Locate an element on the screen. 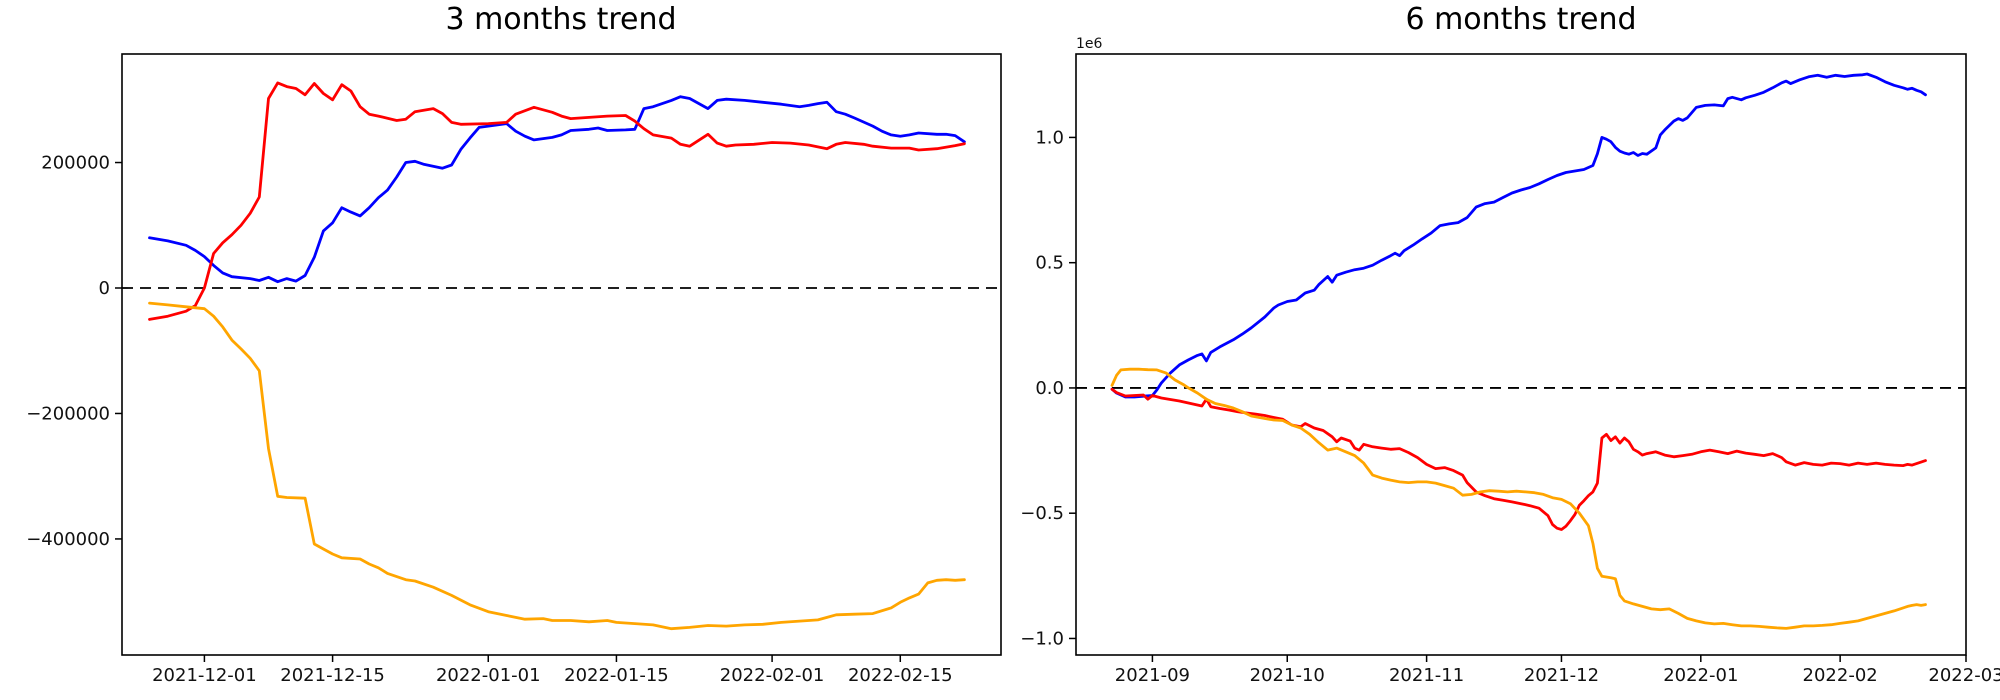 The image size is (2000, 700). x-tick-label: 2021-12-01 is located at coordinates (204, 675).